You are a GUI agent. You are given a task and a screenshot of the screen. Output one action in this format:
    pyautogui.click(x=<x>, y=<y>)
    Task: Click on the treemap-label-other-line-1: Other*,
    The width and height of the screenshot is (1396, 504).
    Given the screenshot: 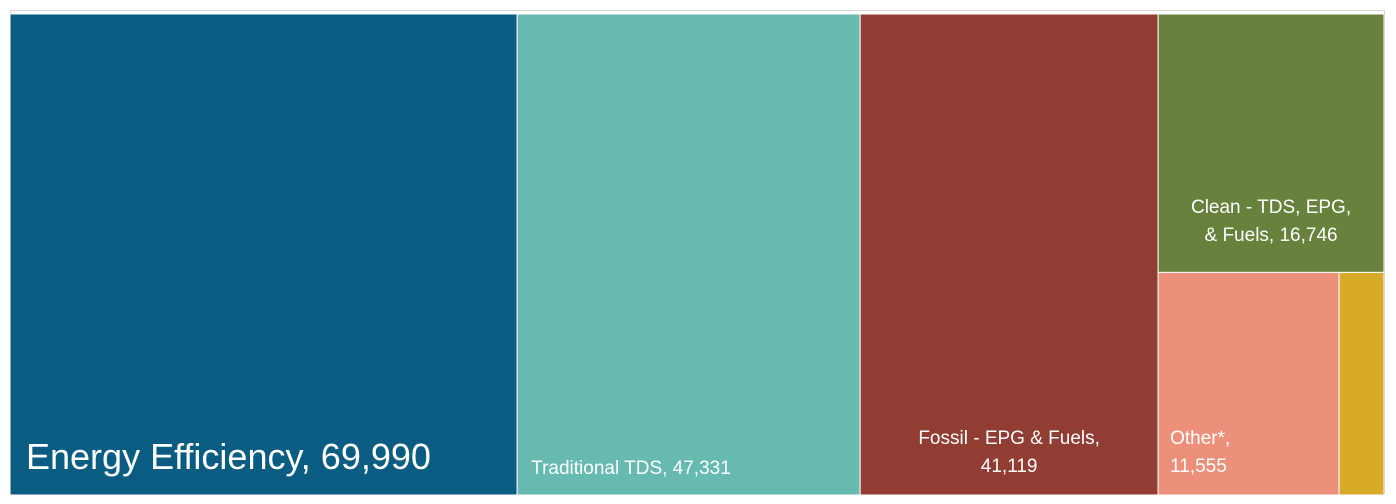 What is the action you would take?
    pyautogui.click(x=1200, y=438)
    